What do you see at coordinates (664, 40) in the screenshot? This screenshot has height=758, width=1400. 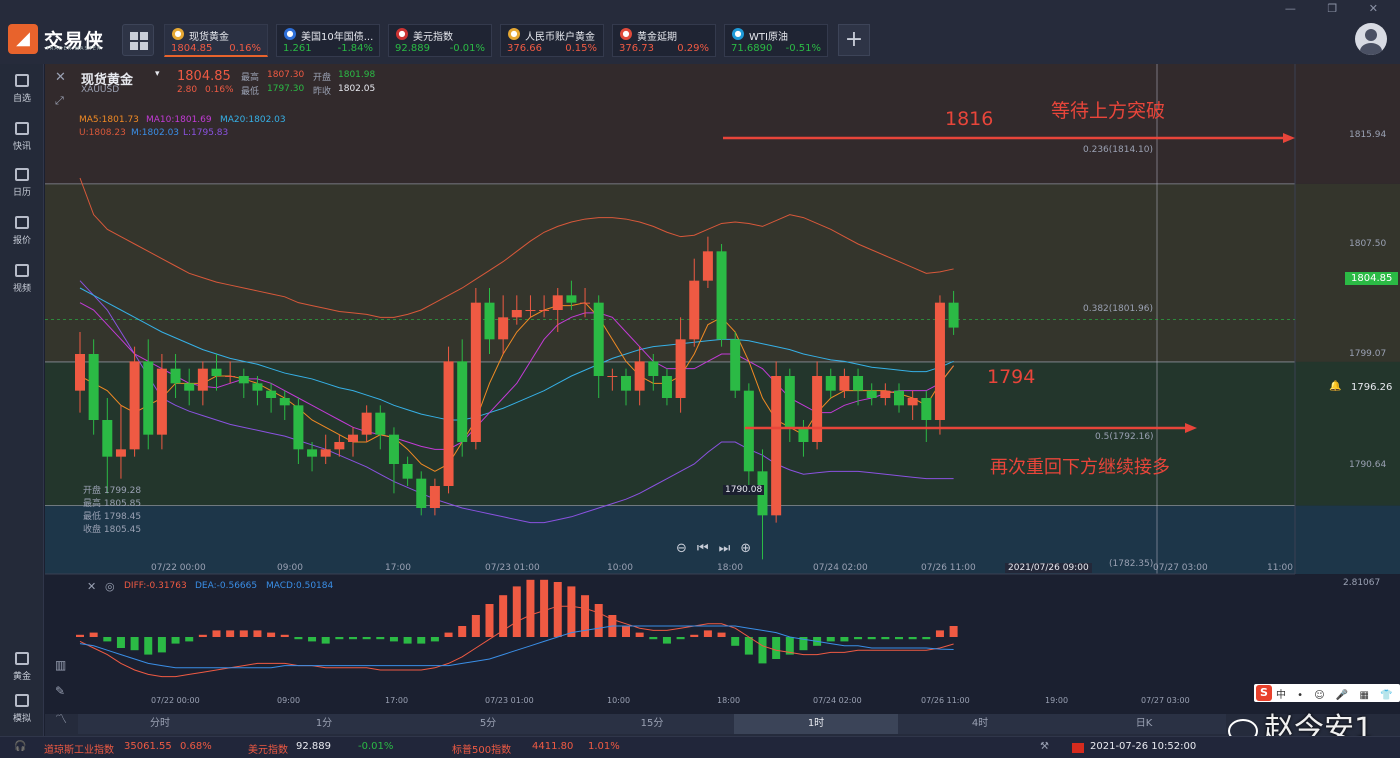 I see `quote-tab: ● 黄金延期 376.73 0.29%` at bounding box center [664, 40].